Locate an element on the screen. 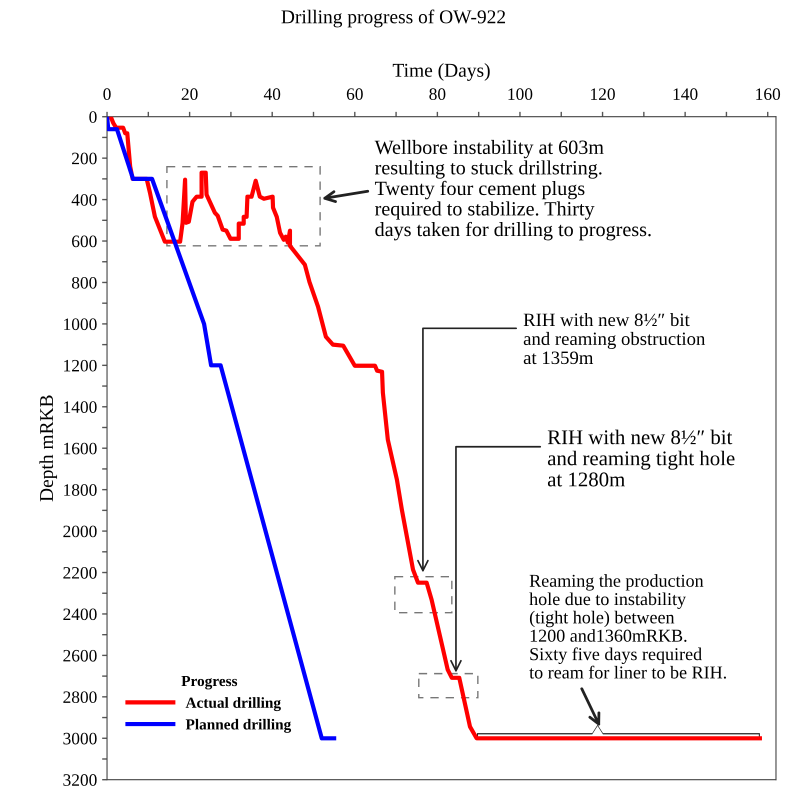  annotation: Reaming the production hole due to instability (tight hole) between 1200 and1360mRKB. Sixty five days required to ream for liner to be RIH. is located at coordinates (627, 626).